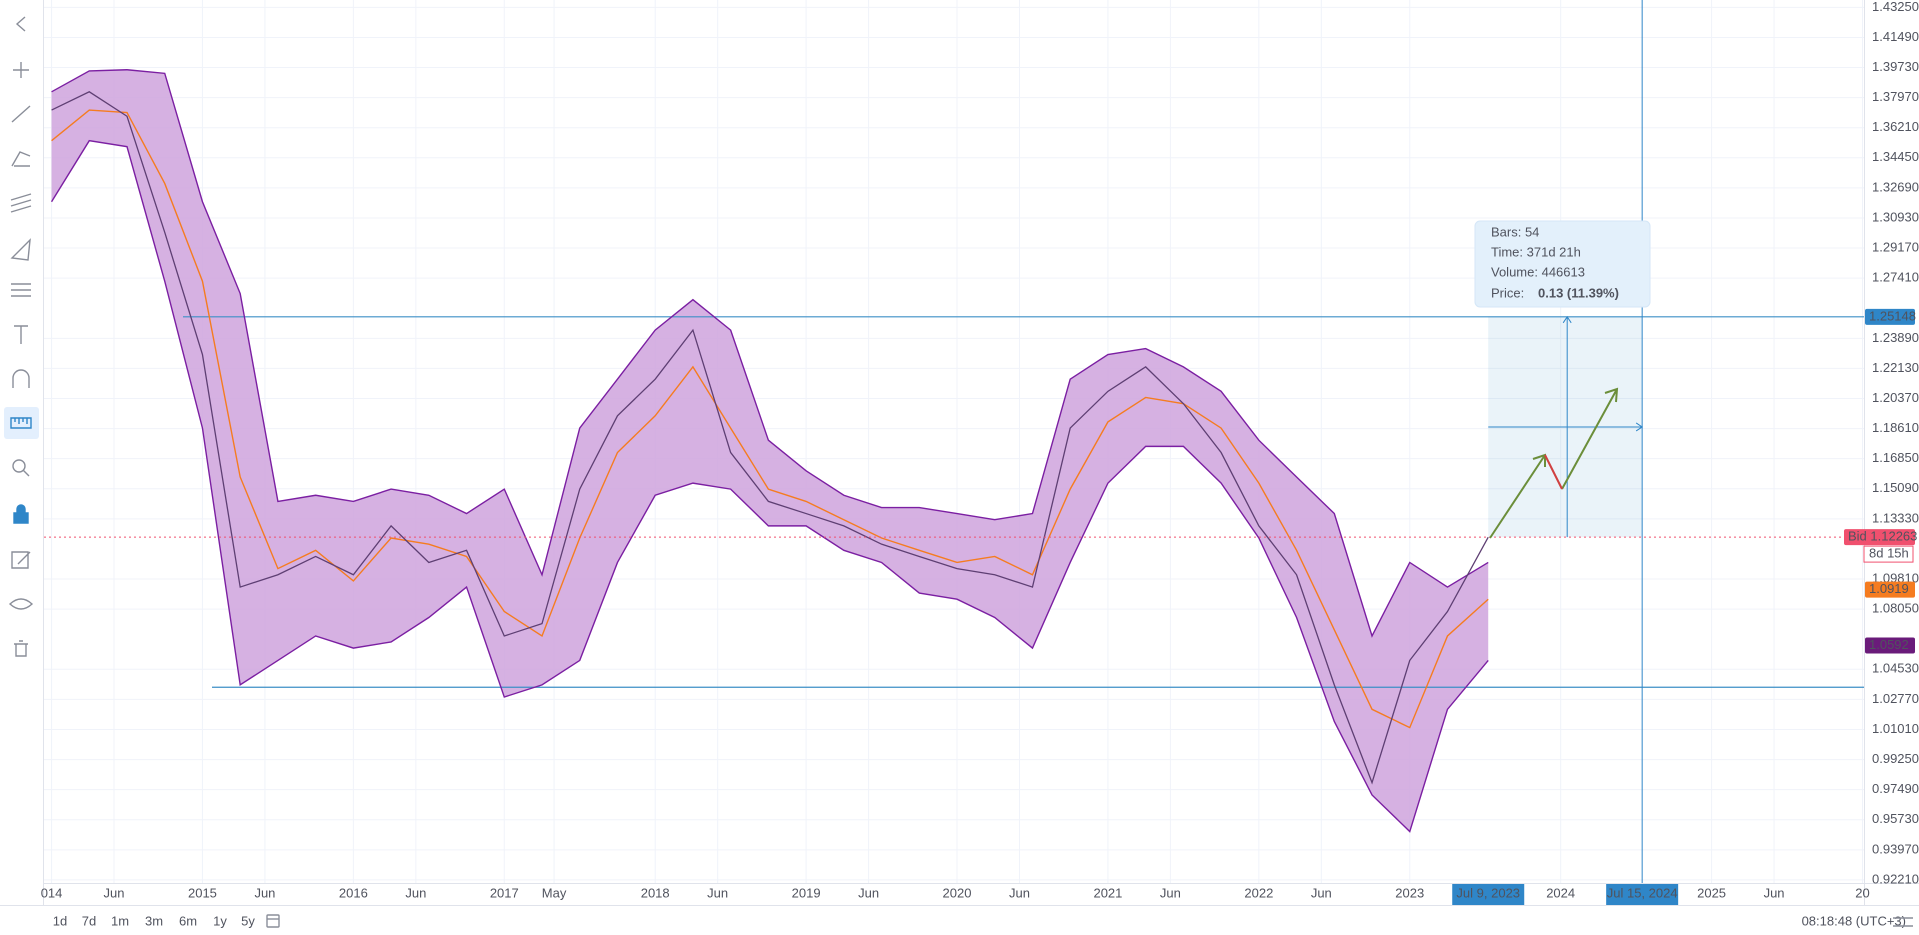 The height and width of the screenshot is (935, 1919). What do you see at coordinates (1895, 7) in the screenshot?
I see `price-tick-label: 1.43250` at bounding box center [1895, 7].